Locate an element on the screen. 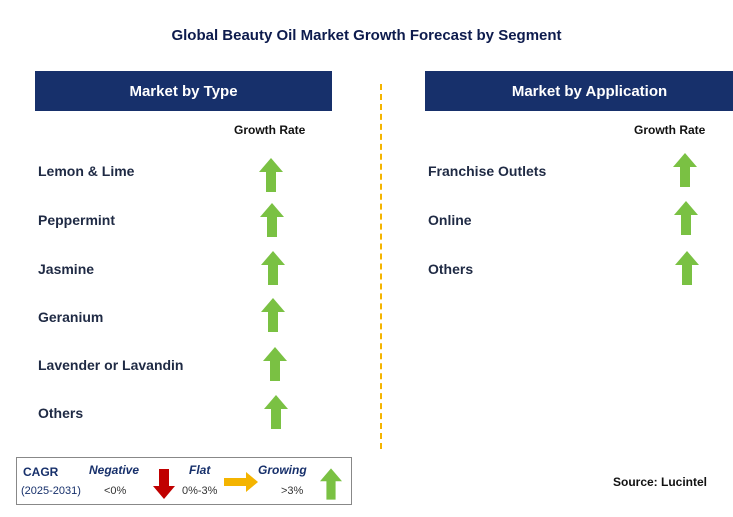  market-by-application-header: Market by Application is located at coordinates (579, 91).